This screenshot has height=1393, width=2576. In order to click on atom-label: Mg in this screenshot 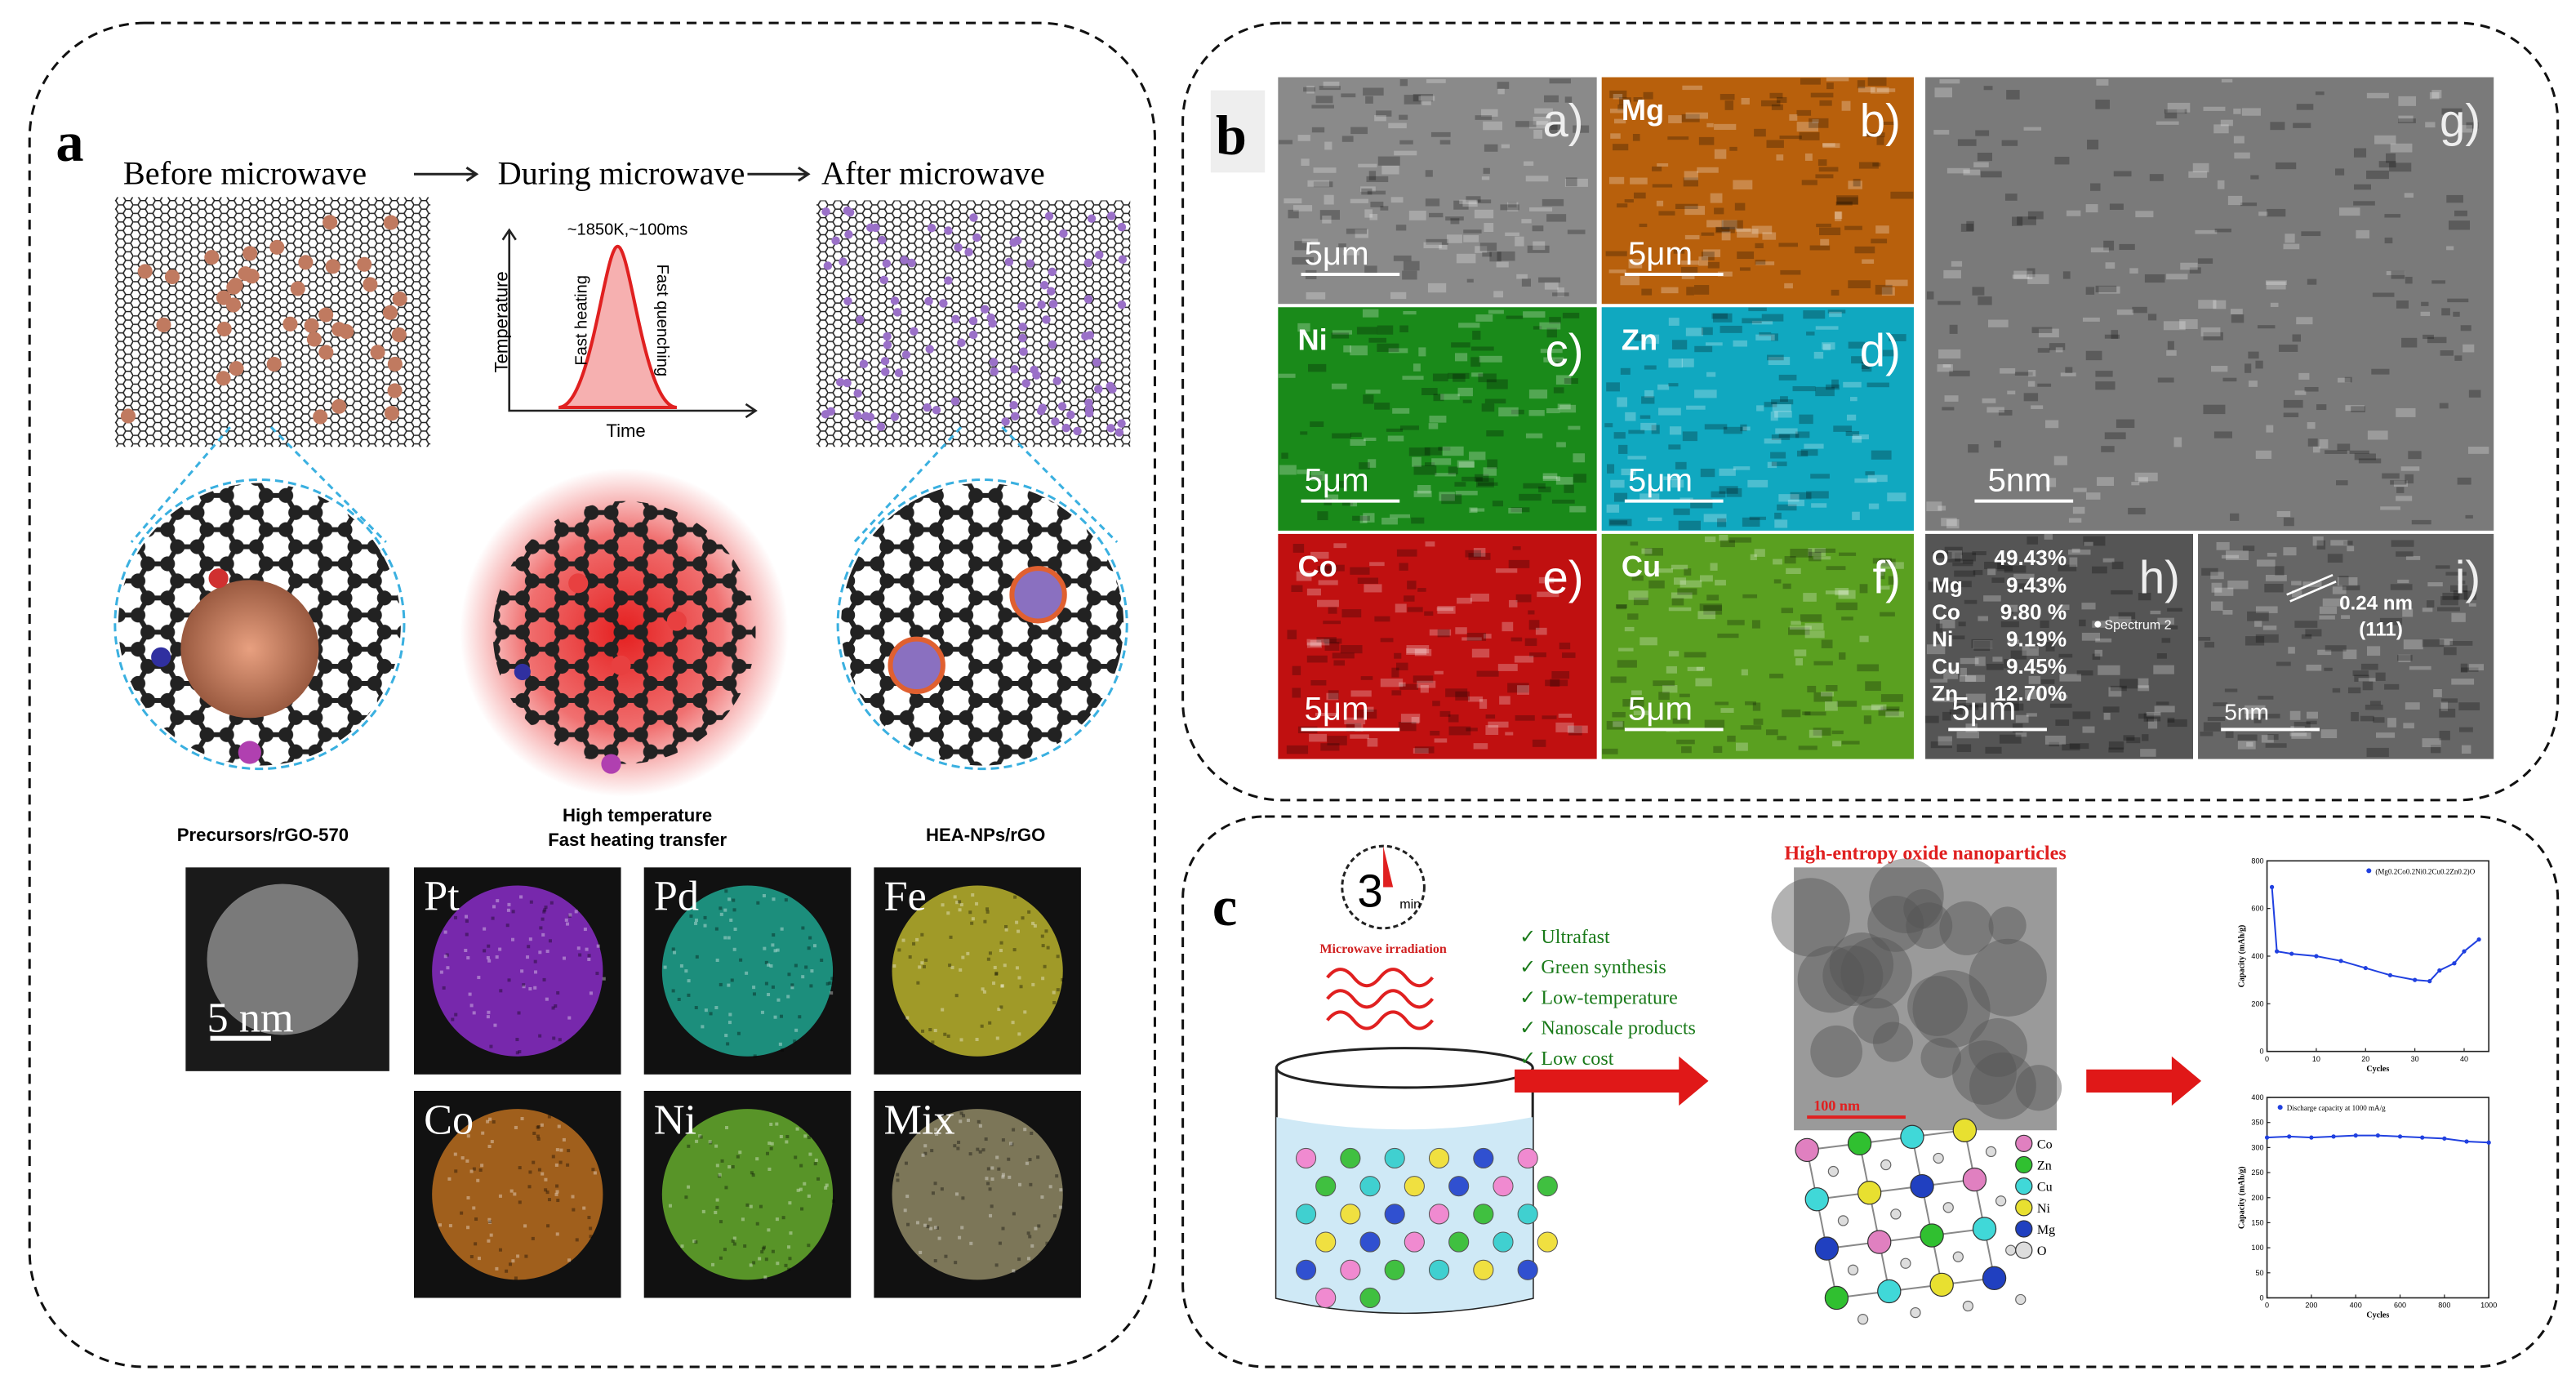, I will do `click(2046, 1230)`.